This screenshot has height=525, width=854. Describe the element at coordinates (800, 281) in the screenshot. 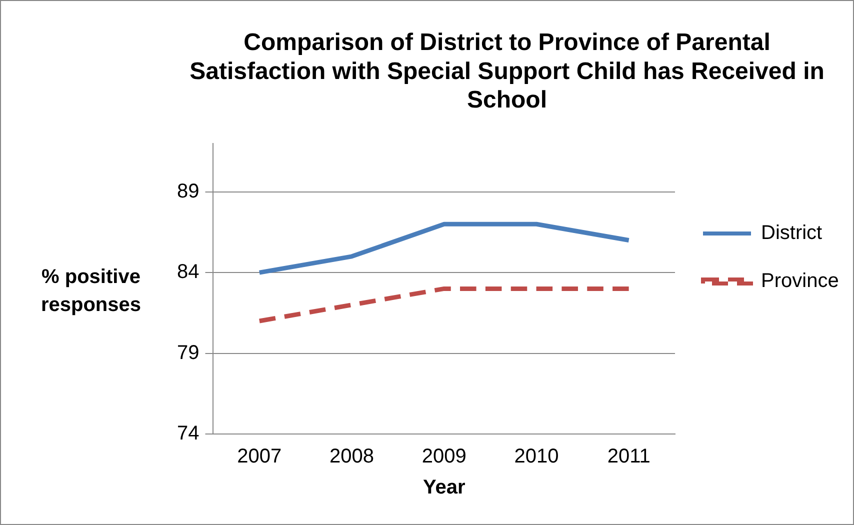

I see `legend-label: Province` at that location.